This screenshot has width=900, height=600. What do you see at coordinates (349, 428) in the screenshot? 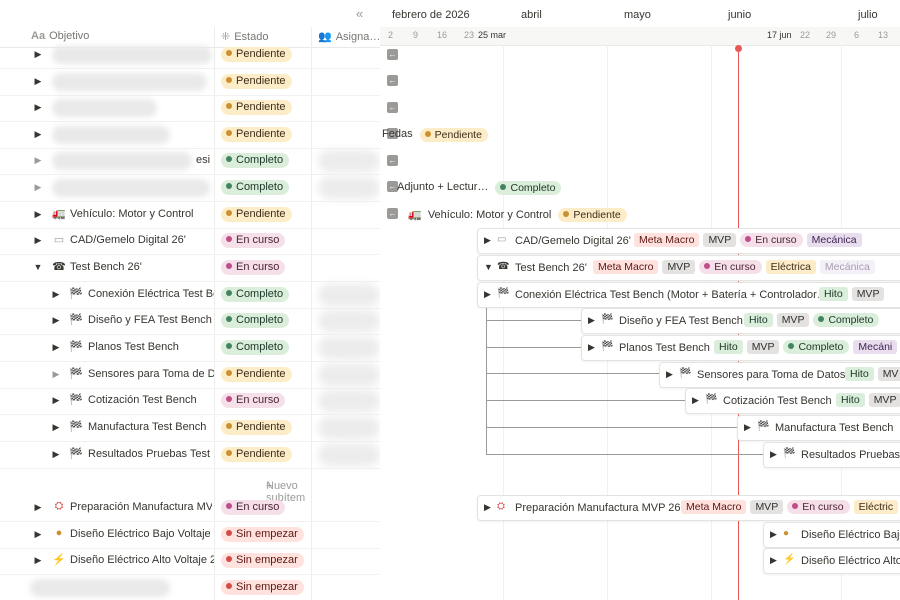
I see `redacted-assignee` at bounding box center [349, 428].